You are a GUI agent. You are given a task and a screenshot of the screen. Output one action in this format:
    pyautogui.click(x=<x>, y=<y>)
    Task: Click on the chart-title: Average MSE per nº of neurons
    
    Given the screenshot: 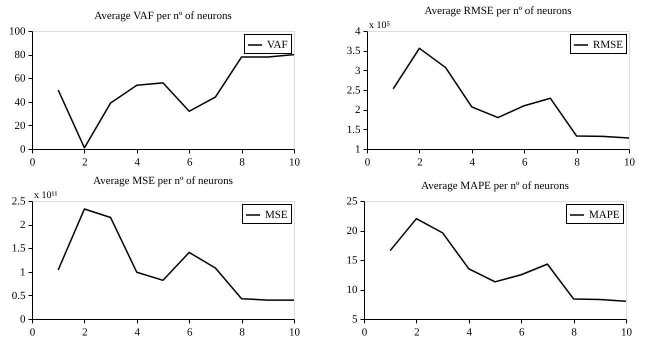 What is the action you would take?
    pyautogui.click(x=163, y=181)
    